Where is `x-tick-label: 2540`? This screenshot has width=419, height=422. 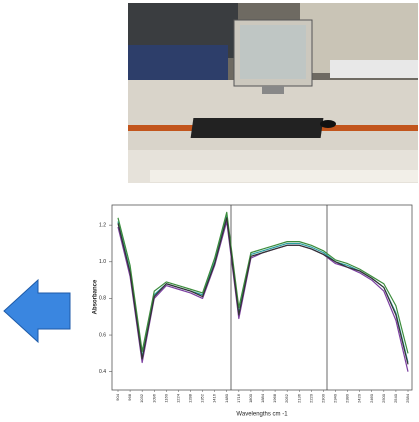 x-tick-label: 2540 is located at coordinates (395, 398).